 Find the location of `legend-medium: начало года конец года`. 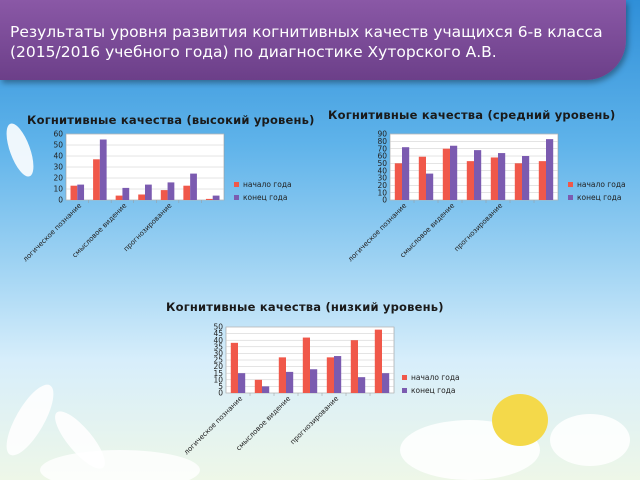

legend-medium: начало года конец года is located at coordinates (597, 191).